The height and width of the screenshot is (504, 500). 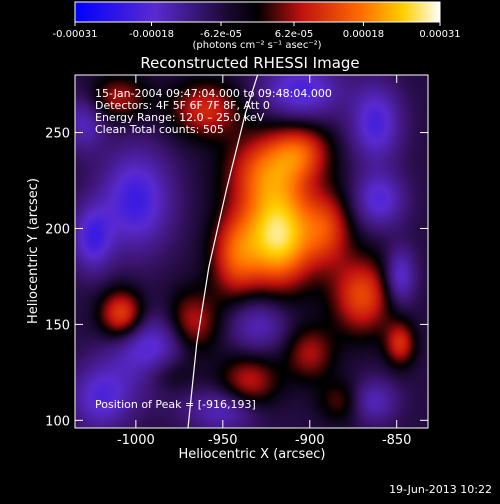 What do you see at coordinates (257, 24) in the screenshot?
I see `colorbar-ticks` at bounding box center [257, 24].